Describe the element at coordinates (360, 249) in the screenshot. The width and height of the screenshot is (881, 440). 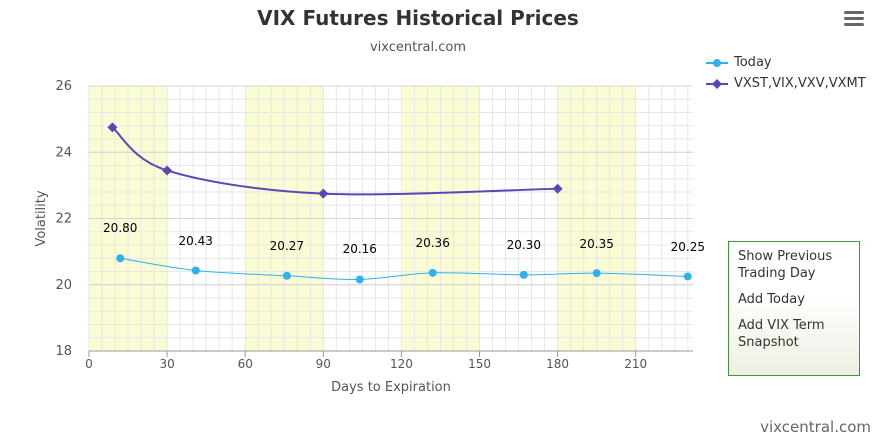
I see `data-label: 20.16` at that location.